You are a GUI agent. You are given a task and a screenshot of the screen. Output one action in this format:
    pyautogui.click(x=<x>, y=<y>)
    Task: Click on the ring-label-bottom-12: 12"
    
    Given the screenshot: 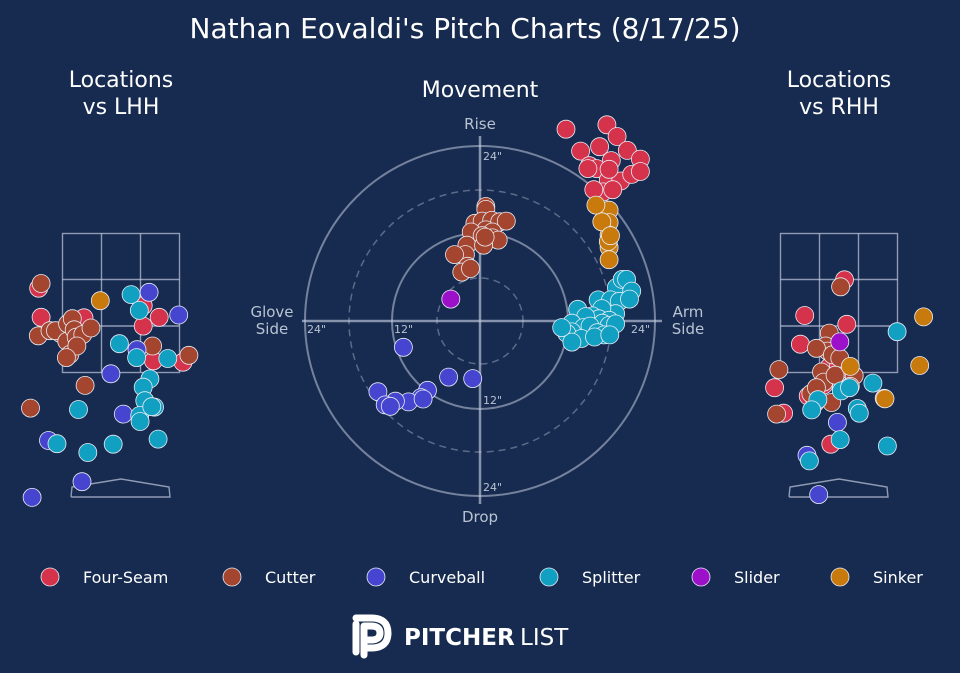 What is the action you would take?
    pyautogui.click(x=492, y=400)
    